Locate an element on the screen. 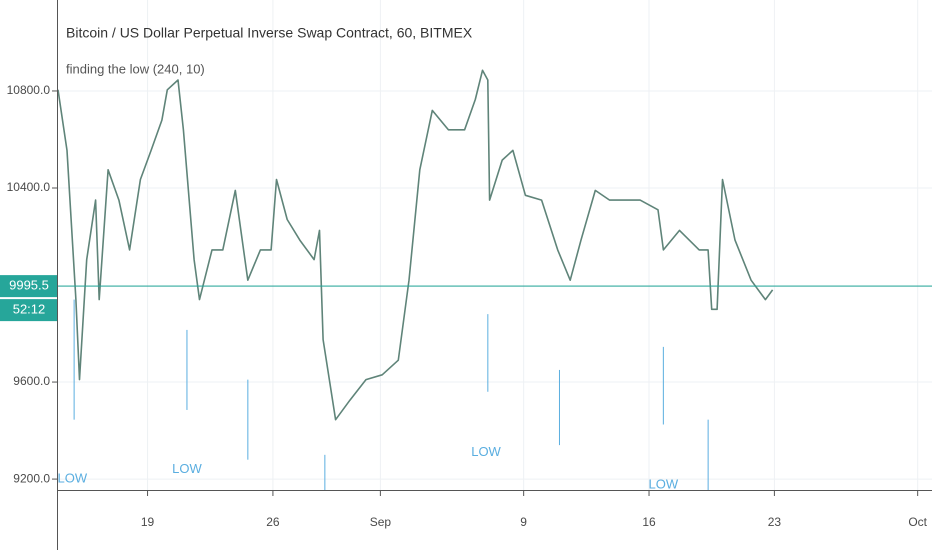 This screenshot has width=932, height=550. countdown-box is located at coordinates (28, 310).